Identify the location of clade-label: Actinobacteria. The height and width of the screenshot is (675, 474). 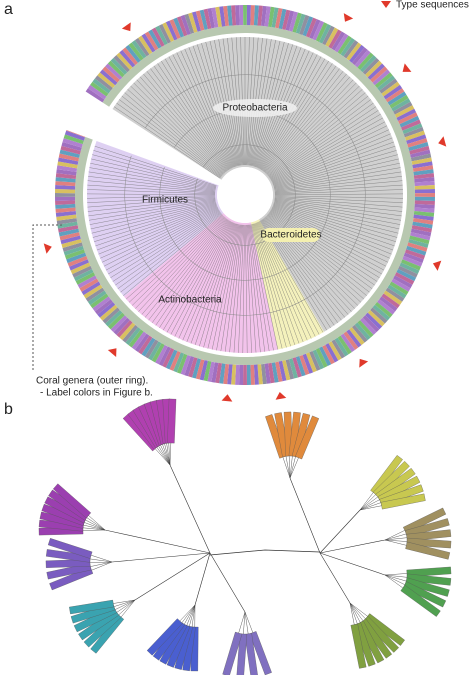
(190, 300).